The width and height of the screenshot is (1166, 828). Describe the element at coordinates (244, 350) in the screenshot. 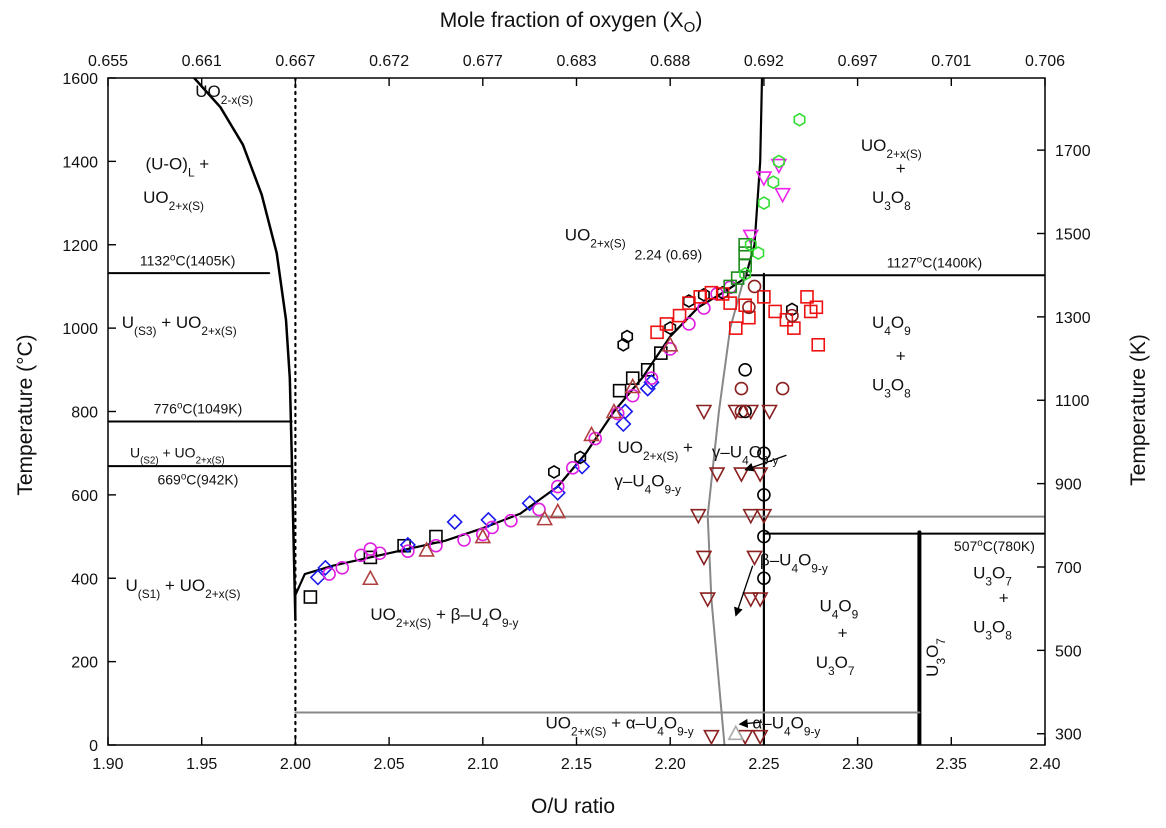

I see `line-liquidus` at that location.